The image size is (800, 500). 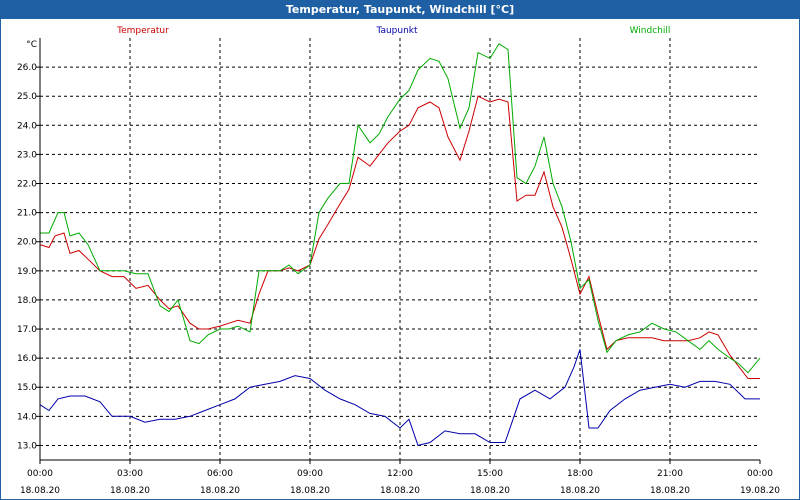 What do you see at coordinates (310, 474) in the screenshot?
I see `x-tick-time: 09:00` at bounding box center [310, 474].